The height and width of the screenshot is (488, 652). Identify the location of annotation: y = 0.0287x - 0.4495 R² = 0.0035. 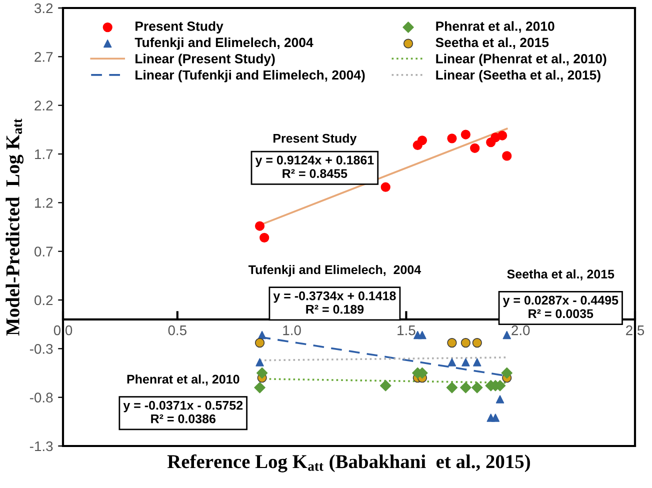
(560, 307).